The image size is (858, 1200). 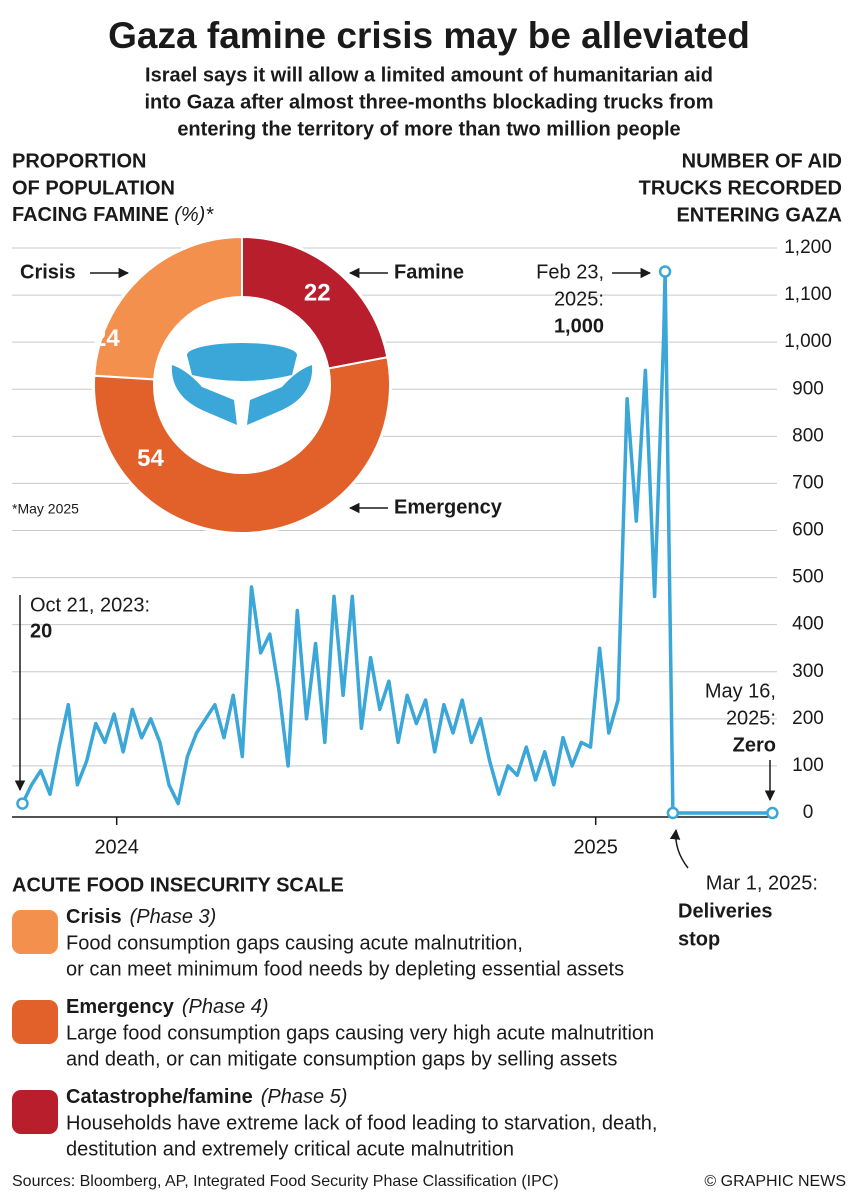 What do you see at coordinates (90, 215) in the screenshot?
I see `donut-title: FACING FAMINE` at bounding box center [90, 215].